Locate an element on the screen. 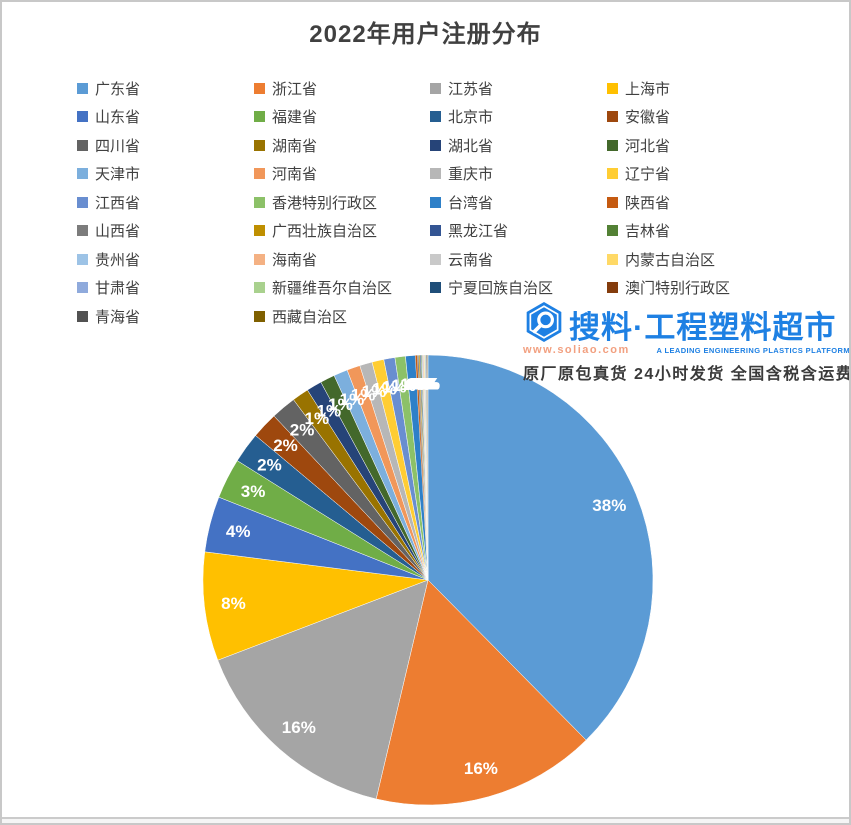  legend-label: 澳门特别行政区 is located at coordinates (678, 288).